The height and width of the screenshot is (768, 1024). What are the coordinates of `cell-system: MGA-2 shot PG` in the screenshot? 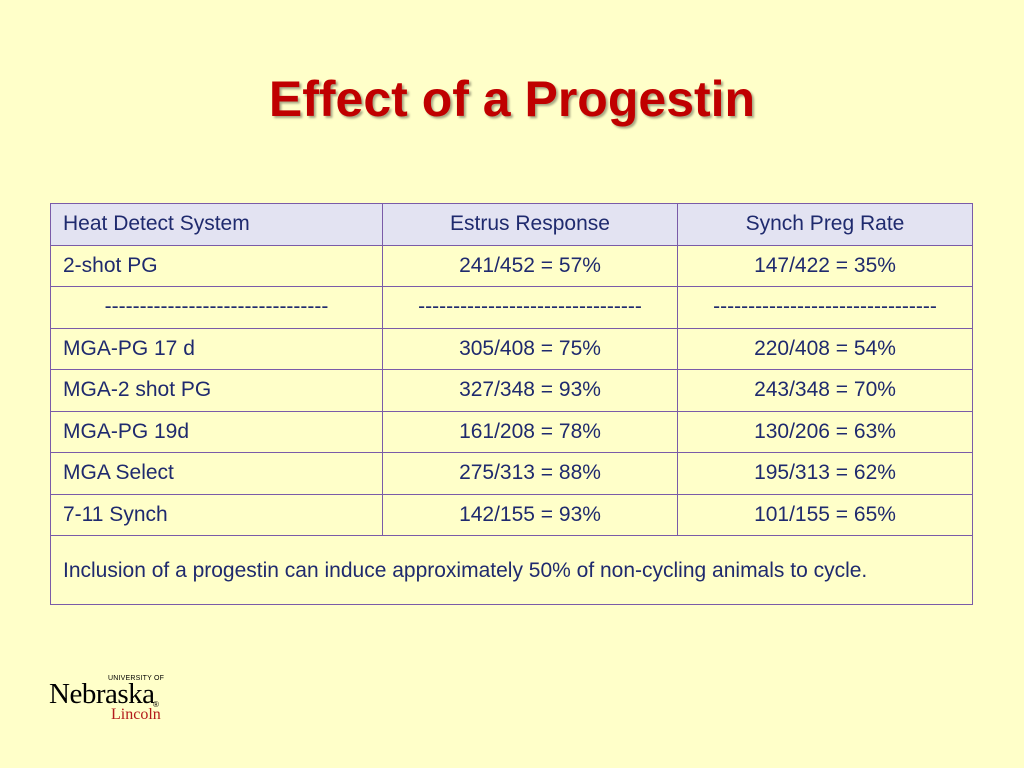 It's located at (216, 390).